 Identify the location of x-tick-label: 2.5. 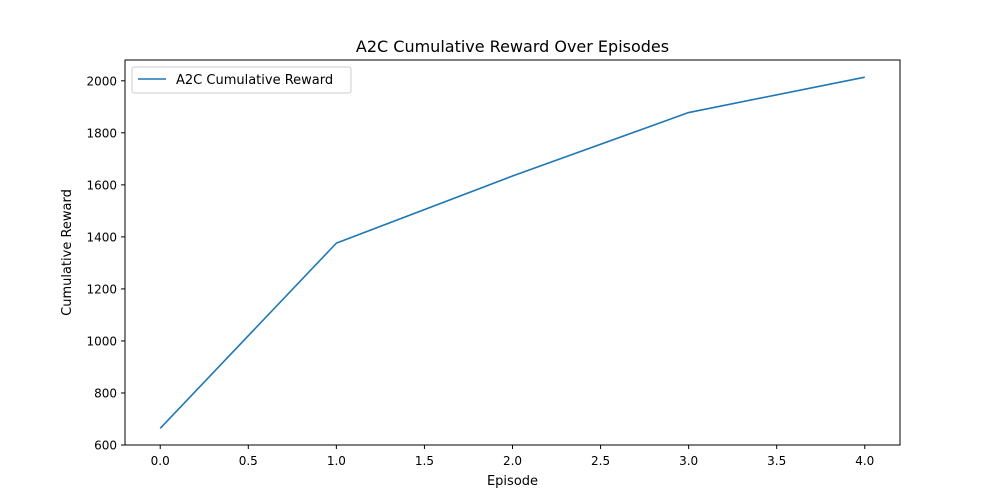
(600, 461).